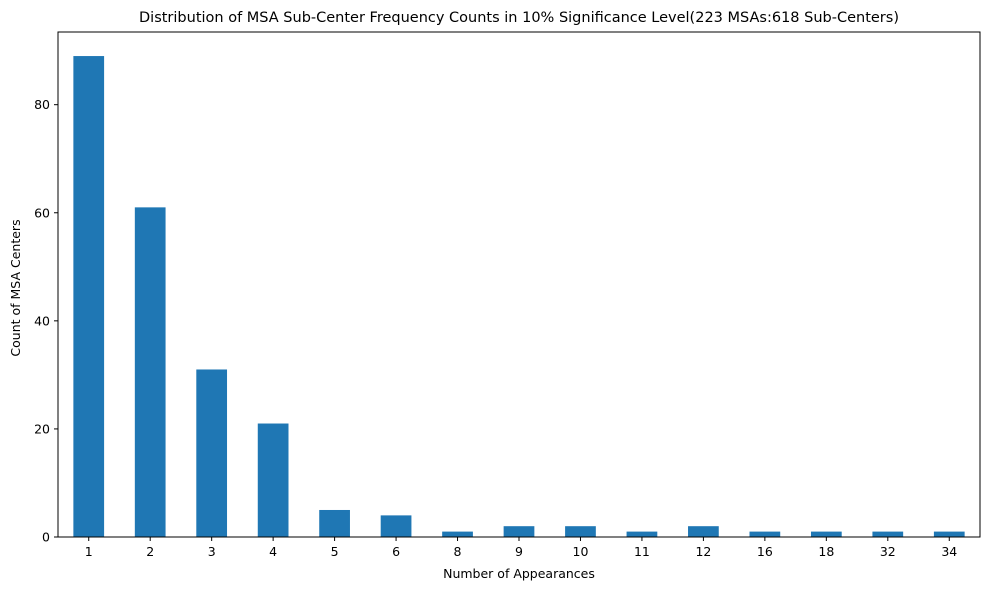 Image resolution: width=989 pixels, height=590 pixels. What do you see at coordinates (15, 287) in the screenshot?
I see `y-axis-label: Count of MSA Centers` at bounding box center [15, 287].